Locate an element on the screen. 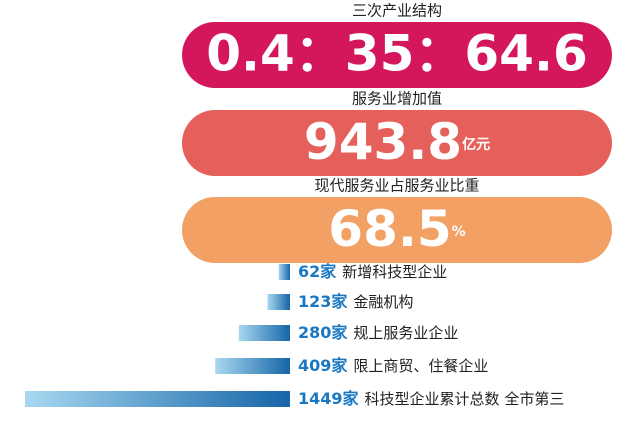 This screenshot has width=640, height=429. bar-label: 409家 限上商贸、住餐企业 is located at coordinates (393, 365).